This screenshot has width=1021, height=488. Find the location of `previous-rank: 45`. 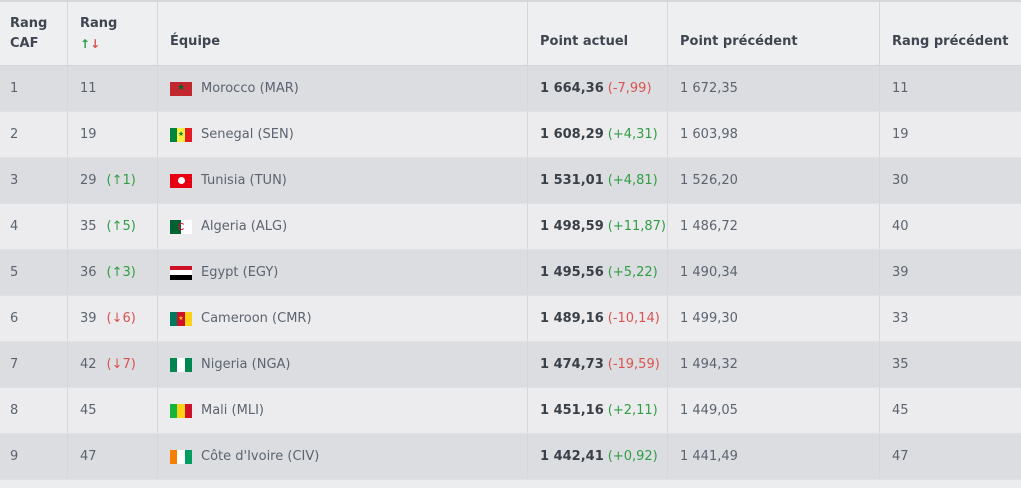

previous-rank: 45 is located at coordinates (900, 410).